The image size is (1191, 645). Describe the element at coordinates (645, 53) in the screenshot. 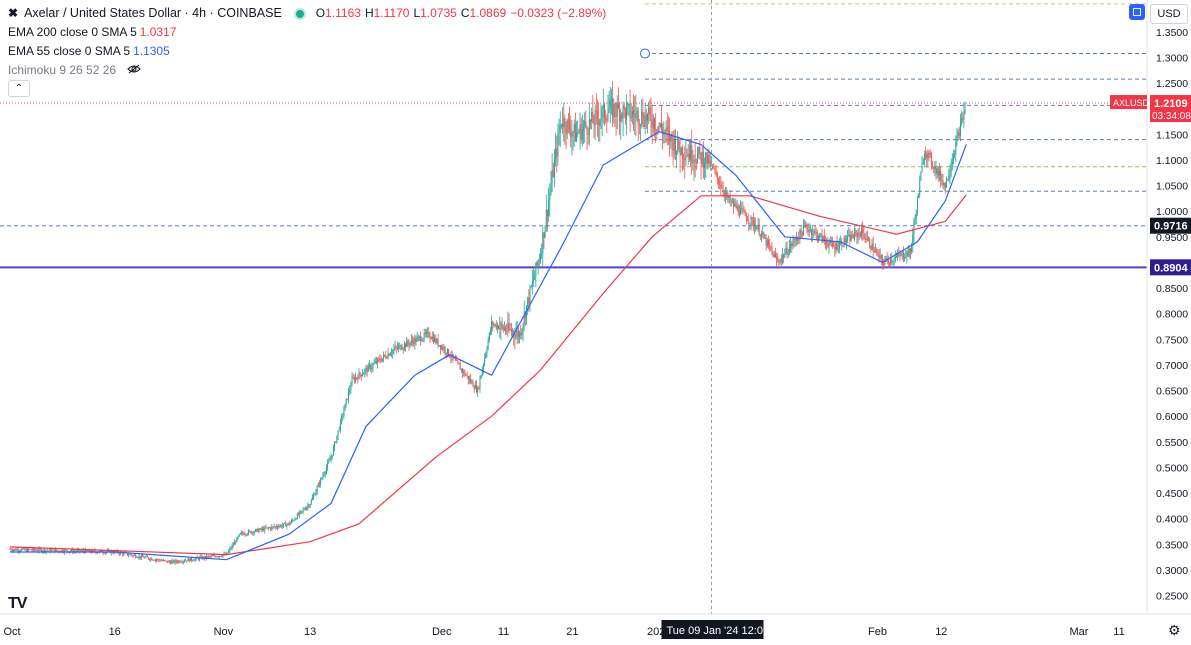

I see `level-anchor-handle` at that location.